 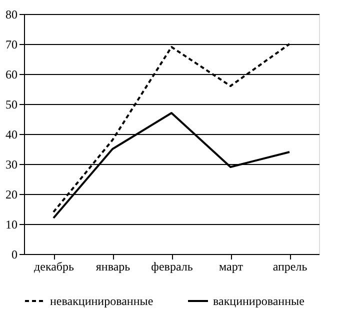 I want to click on x-tick-label: март, so click(x=231, y=267).